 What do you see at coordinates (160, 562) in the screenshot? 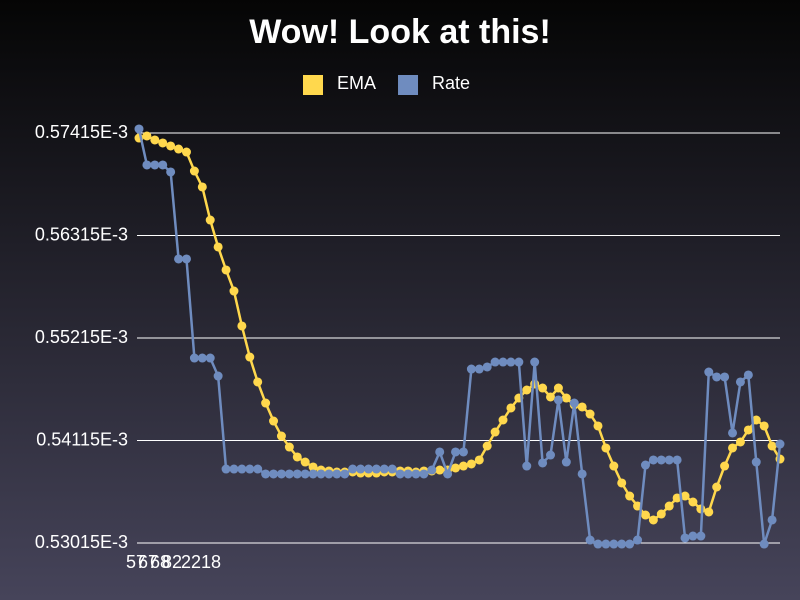
I see `x-tick-label: 68` at bounding box center [160, 562].